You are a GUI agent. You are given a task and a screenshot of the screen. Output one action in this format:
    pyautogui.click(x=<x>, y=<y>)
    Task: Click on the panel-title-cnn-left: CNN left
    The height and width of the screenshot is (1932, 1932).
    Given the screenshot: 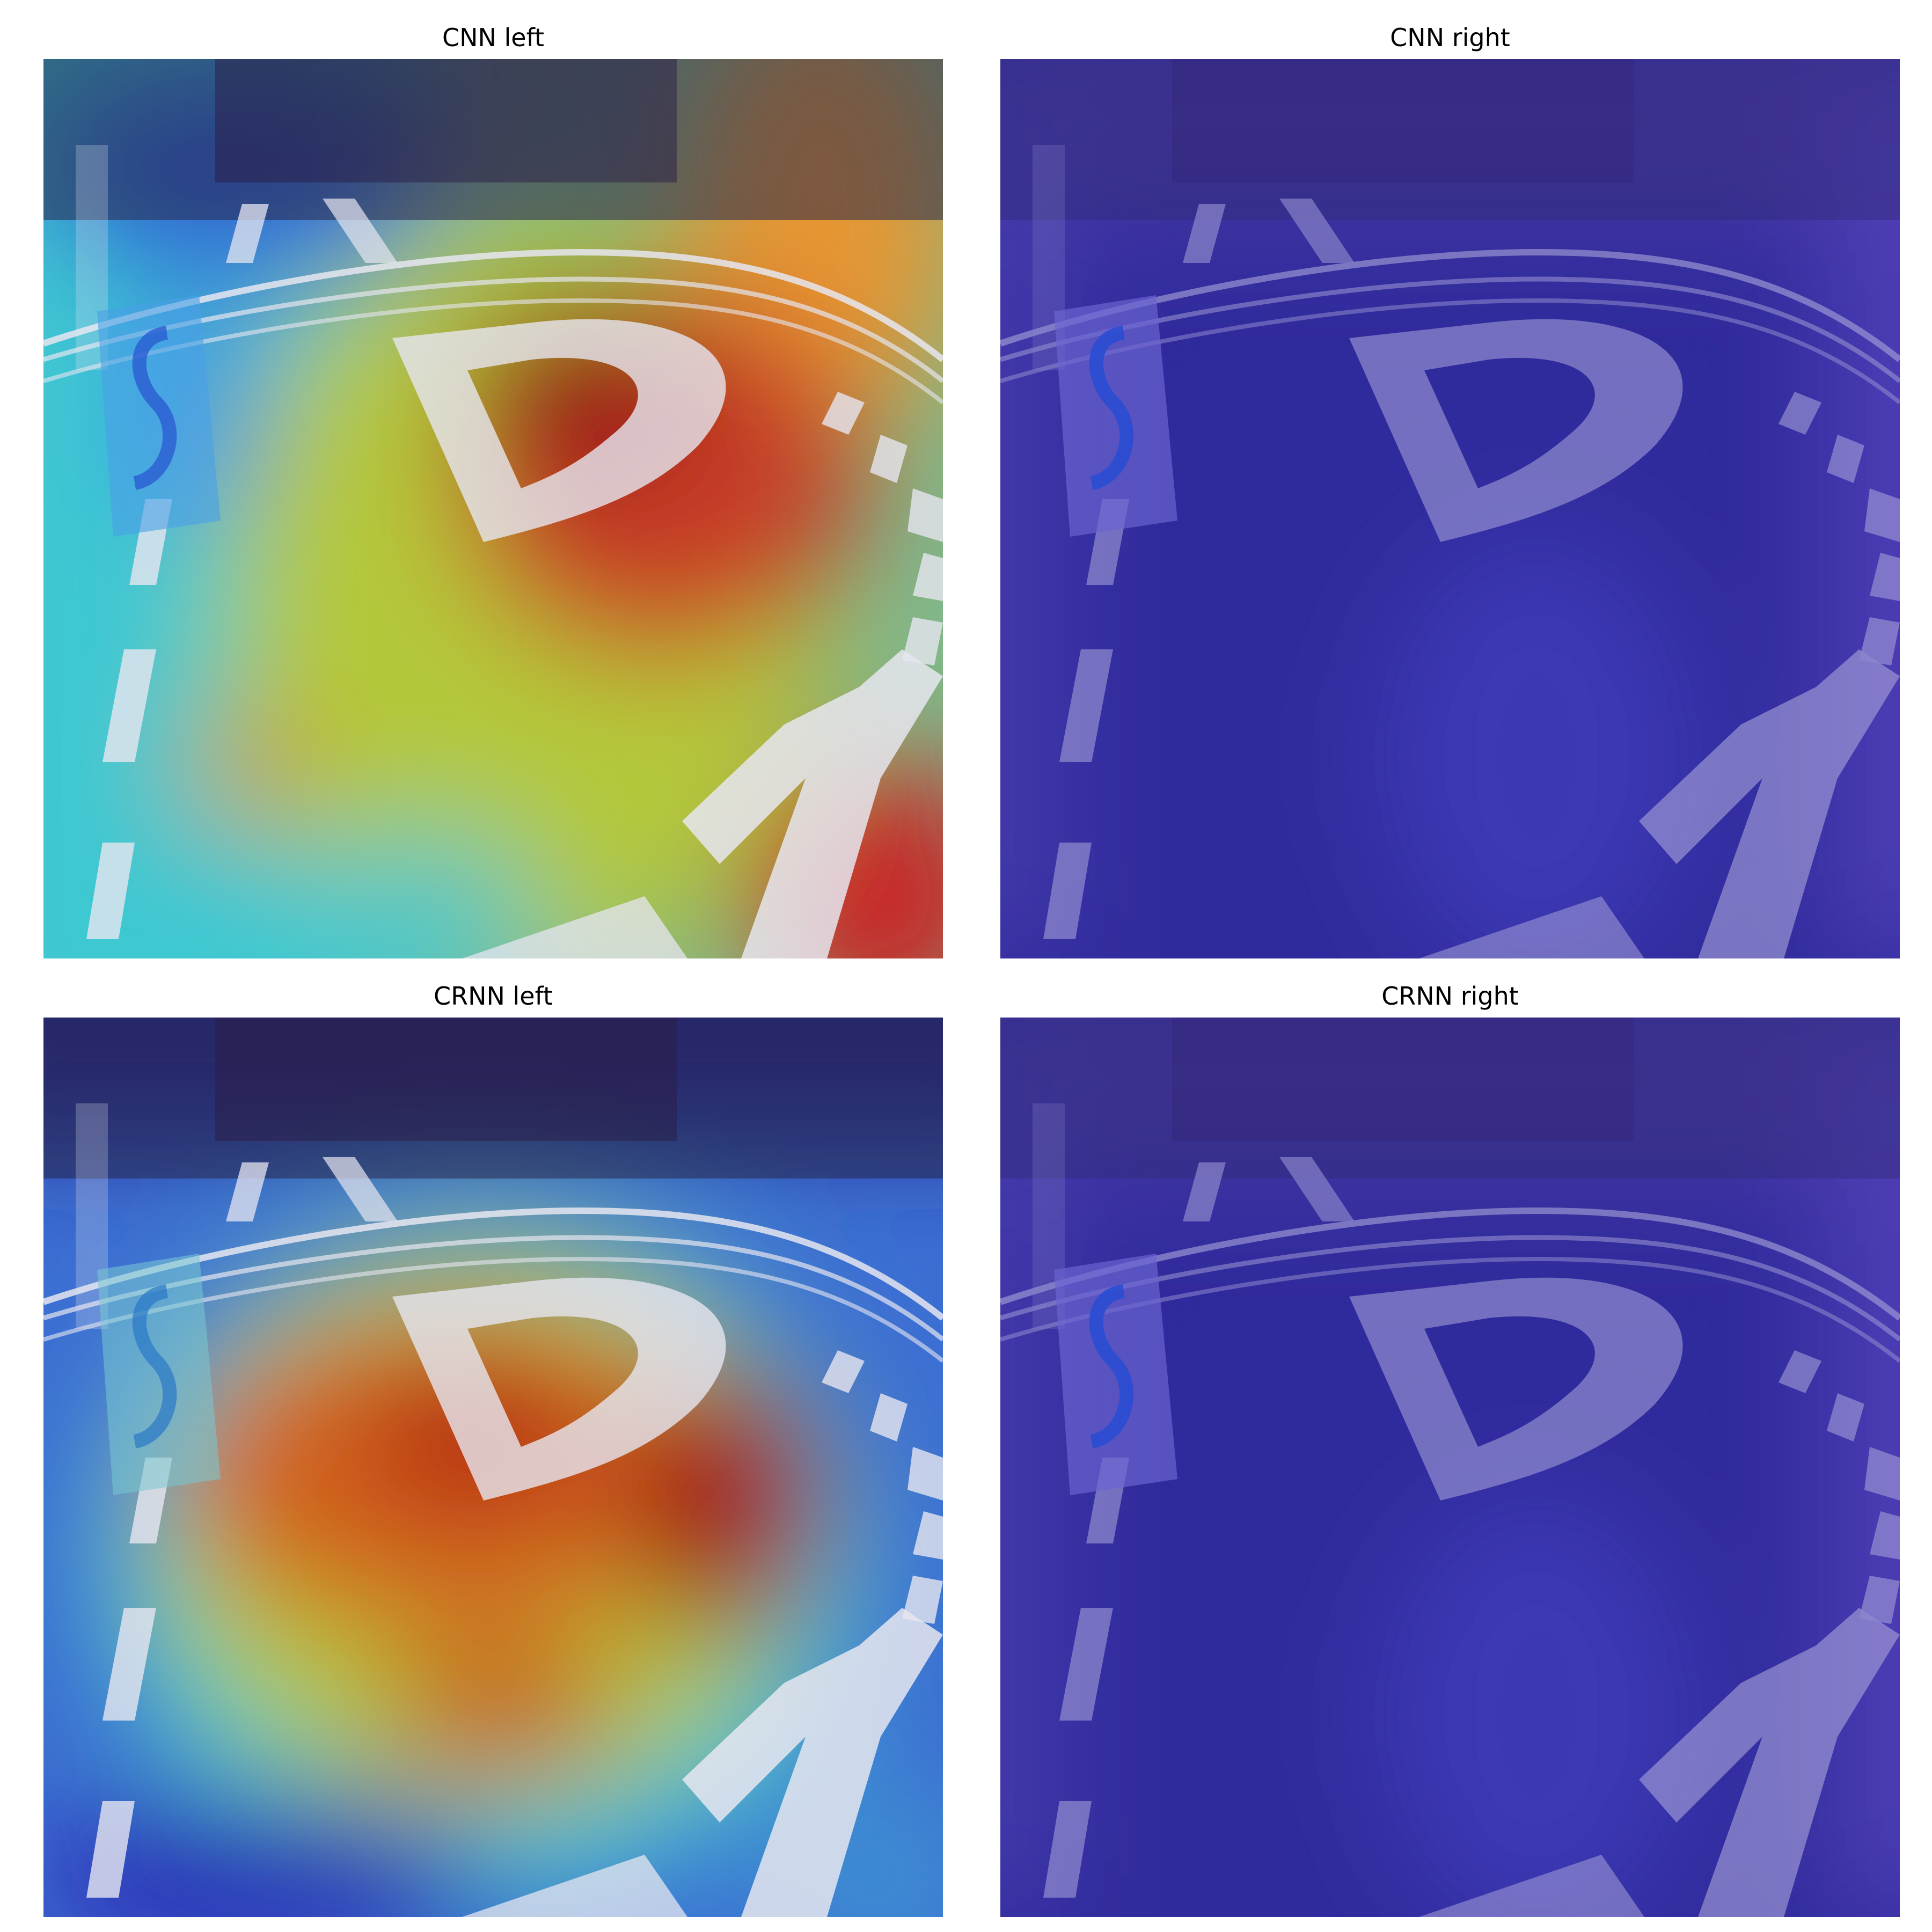 What is the action you would take?
    pyautogui.click(x=493, y=37)
    